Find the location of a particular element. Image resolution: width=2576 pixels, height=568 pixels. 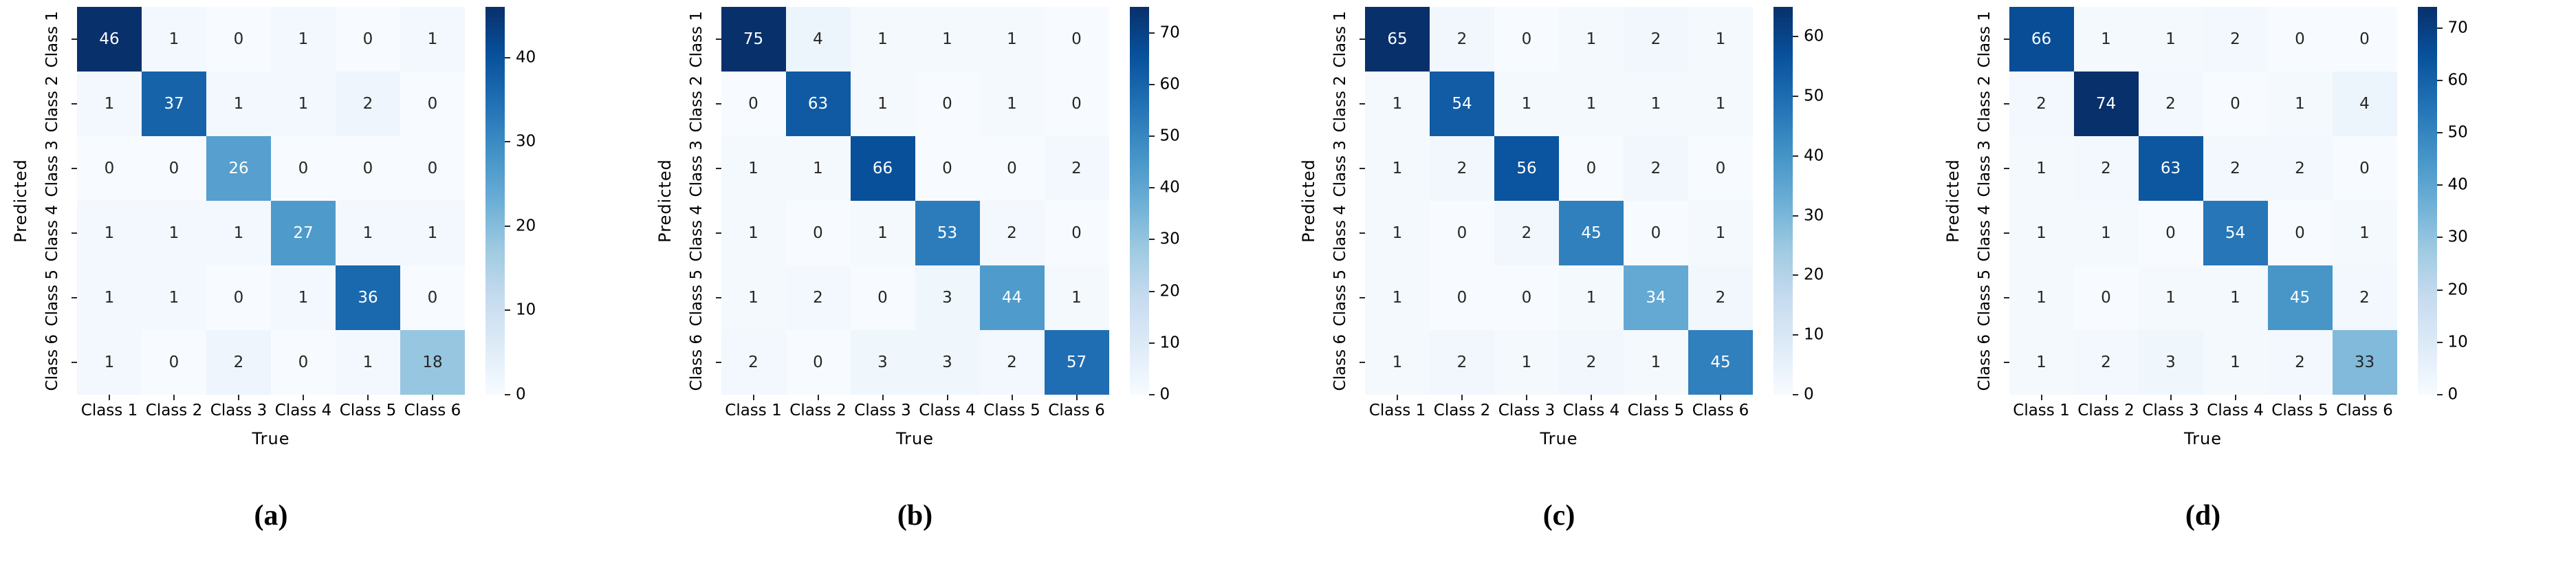

colorbar-tick-label: 60 is located at coordinates (1169, 84).